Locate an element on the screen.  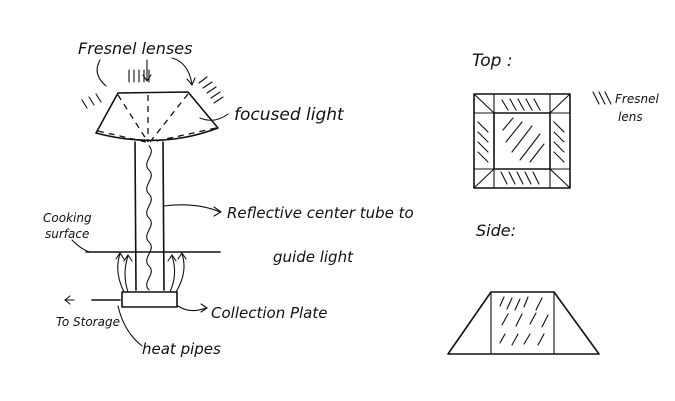
top-view-inner-square is located at coordinates (522, 141).